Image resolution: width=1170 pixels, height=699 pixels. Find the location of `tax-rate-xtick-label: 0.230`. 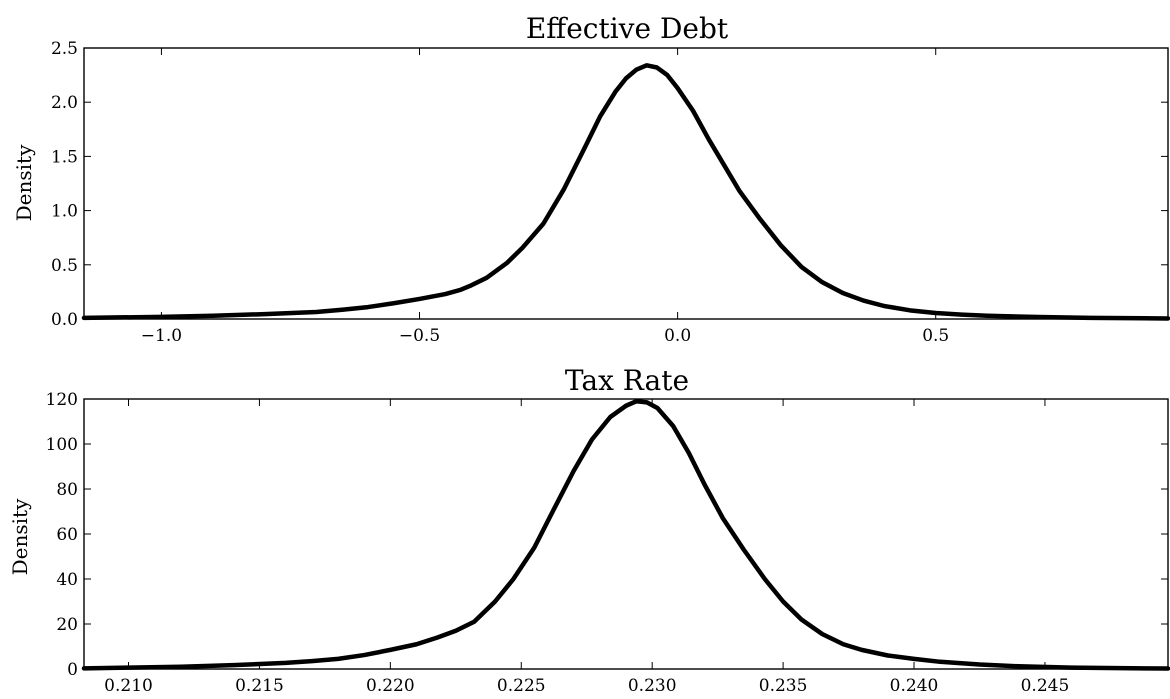

tax-rate-xtick-label: 0.230 is located at coordinates (652, 686).